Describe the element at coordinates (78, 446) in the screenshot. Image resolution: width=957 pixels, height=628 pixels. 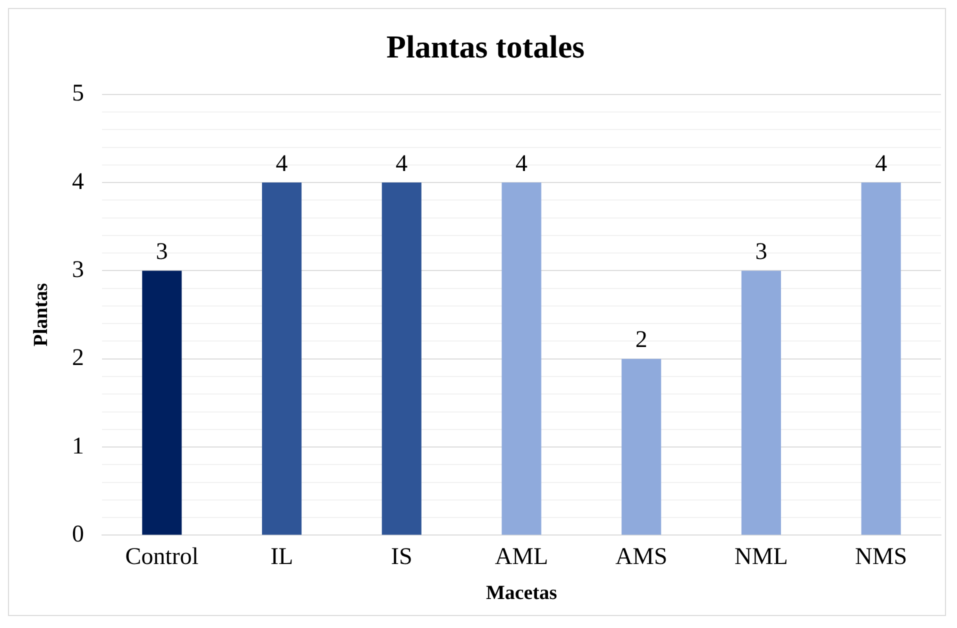
I see `y-tick-label: 1` at that location.